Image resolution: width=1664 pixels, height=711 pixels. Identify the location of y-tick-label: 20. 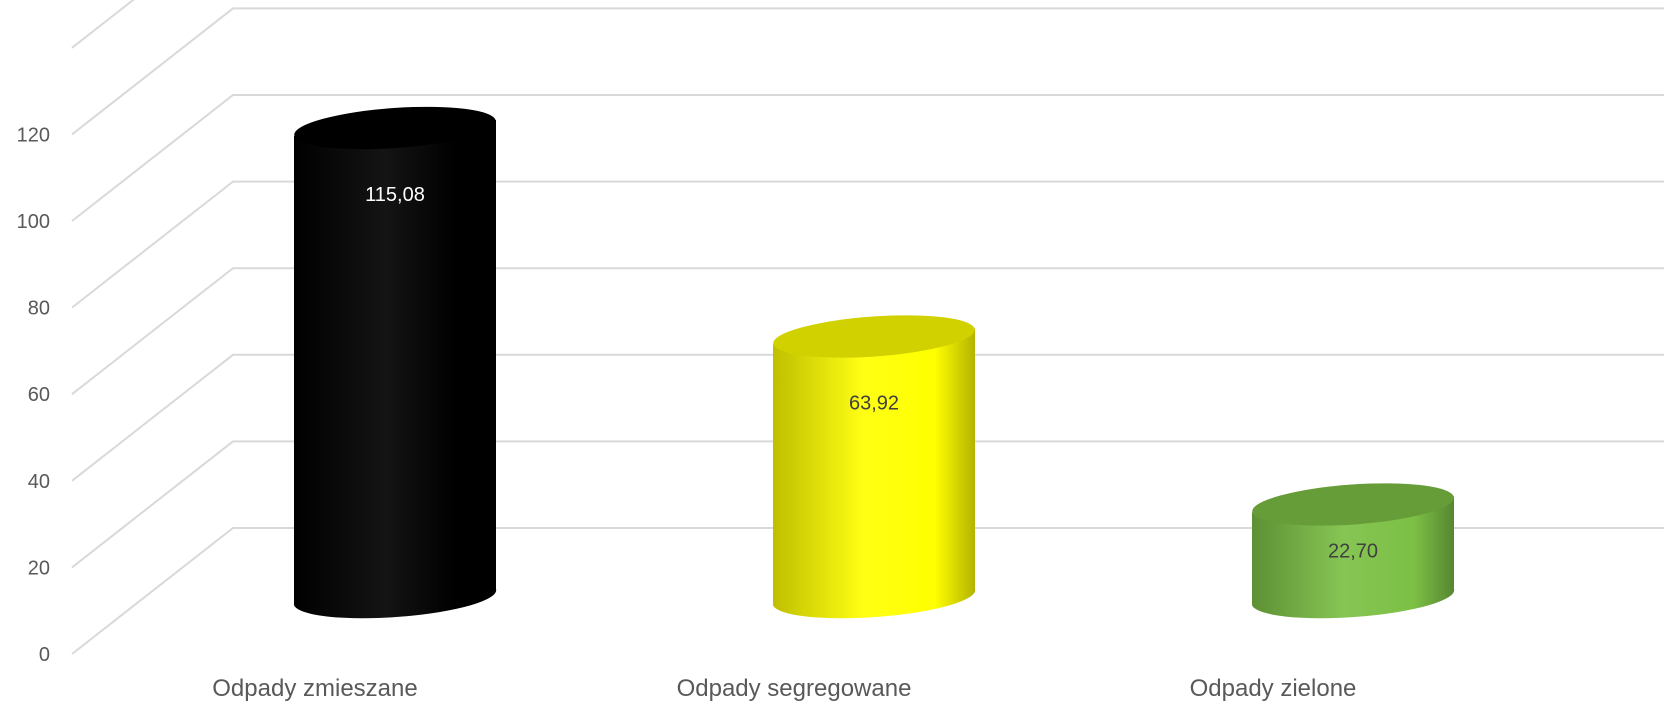
(39, 568).